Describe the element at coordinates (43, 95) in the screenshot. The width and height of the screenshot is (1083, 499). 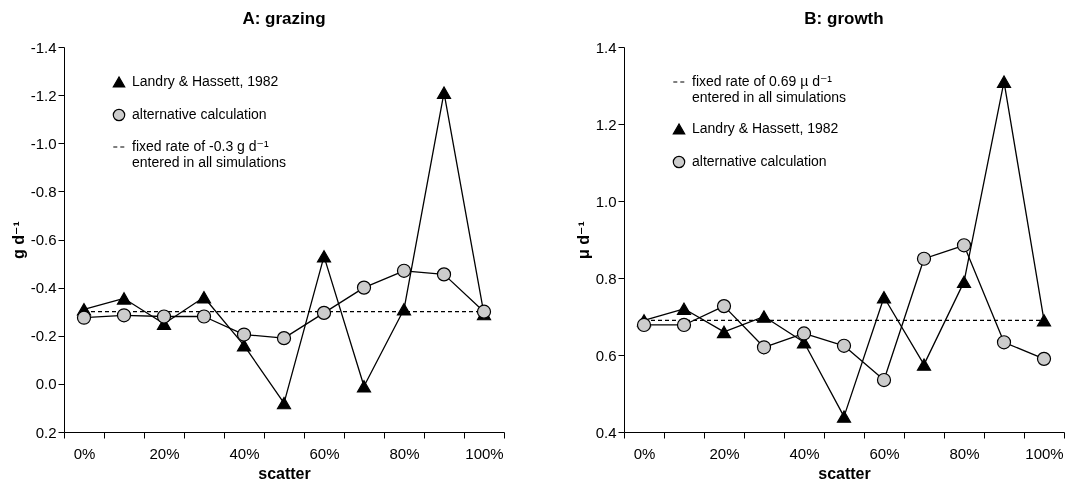
I see `y-tick-label: -1.2` at that location.